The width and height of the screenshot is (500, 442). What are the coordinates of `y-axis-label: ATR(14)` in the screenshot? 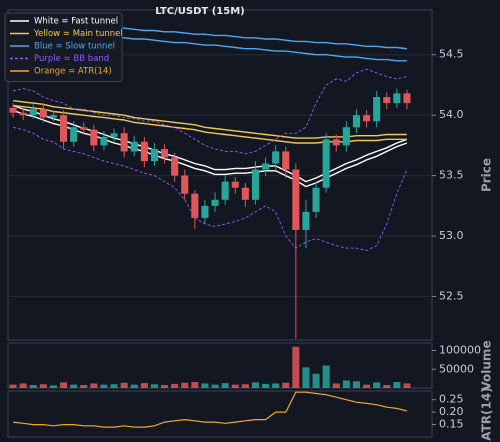 It's located at (487, 413).